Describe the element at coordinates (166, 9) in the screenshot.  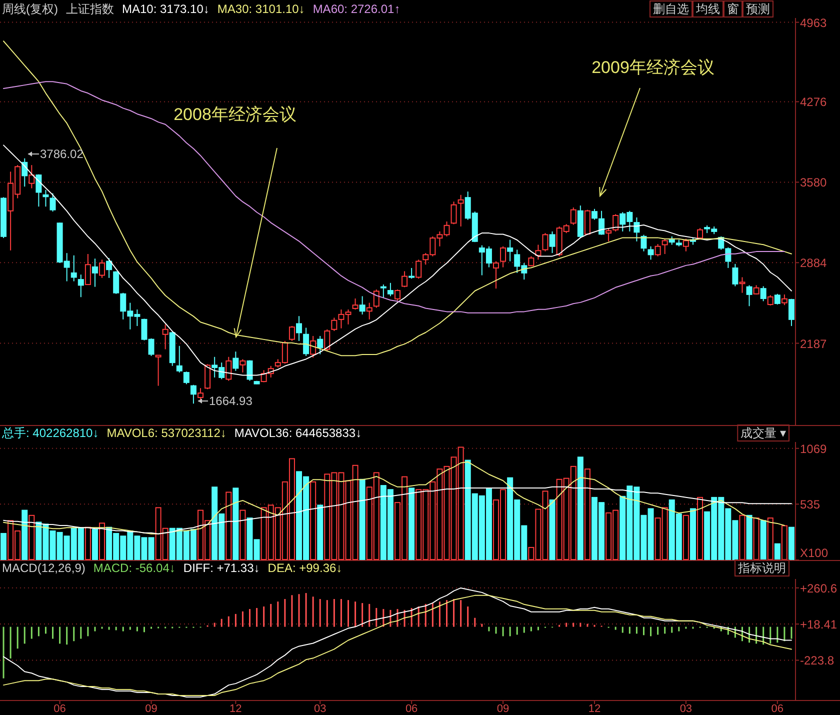
I see `text: MA10: 3173.10↓` at that location.